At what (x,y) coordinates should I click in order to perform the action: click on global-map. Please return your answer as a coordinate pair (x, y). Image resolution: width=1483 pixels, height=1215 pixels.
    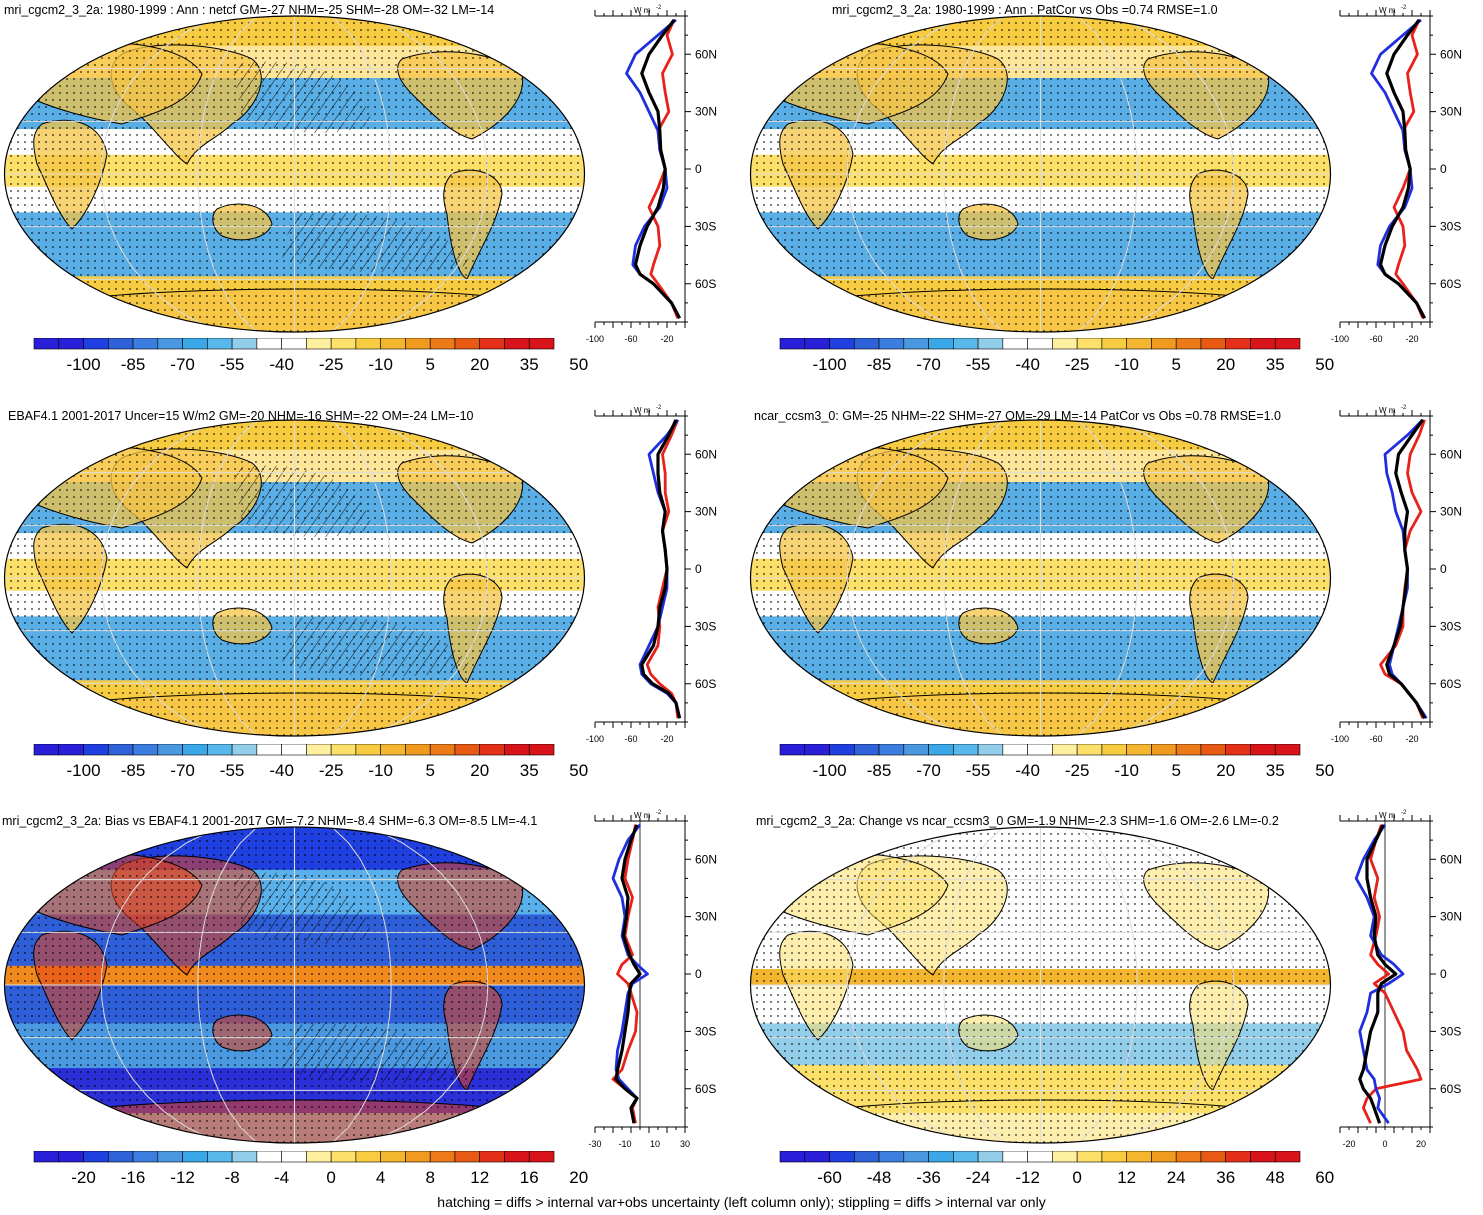
    Looking at the image, I should click on (1040, 174).